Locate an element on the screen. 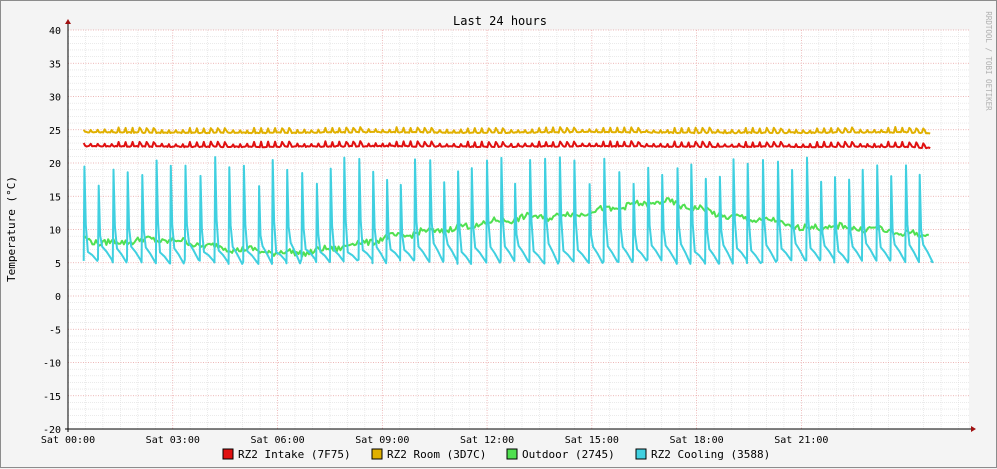  x-tick-label: Sat 15:00 is located at coordinates (592, 440).